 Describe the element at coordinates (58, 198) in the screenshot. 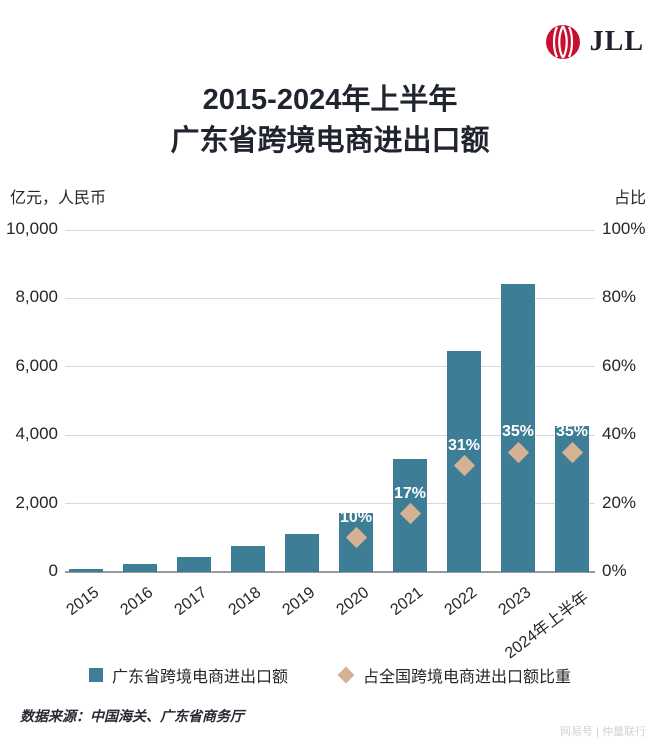

I see `left-axis-unit-label: 亿元，人民币` at that location.